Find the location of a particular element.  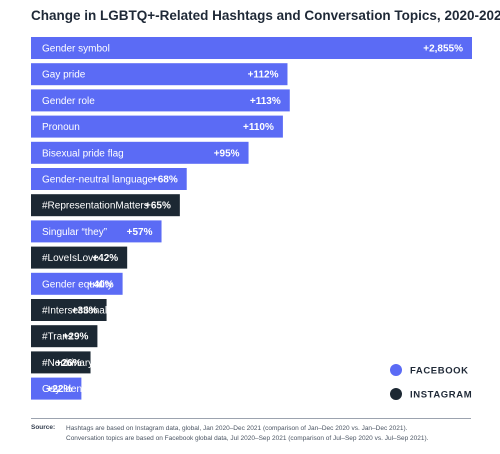

bar-gay-identity is located at coordinates (56, 388).